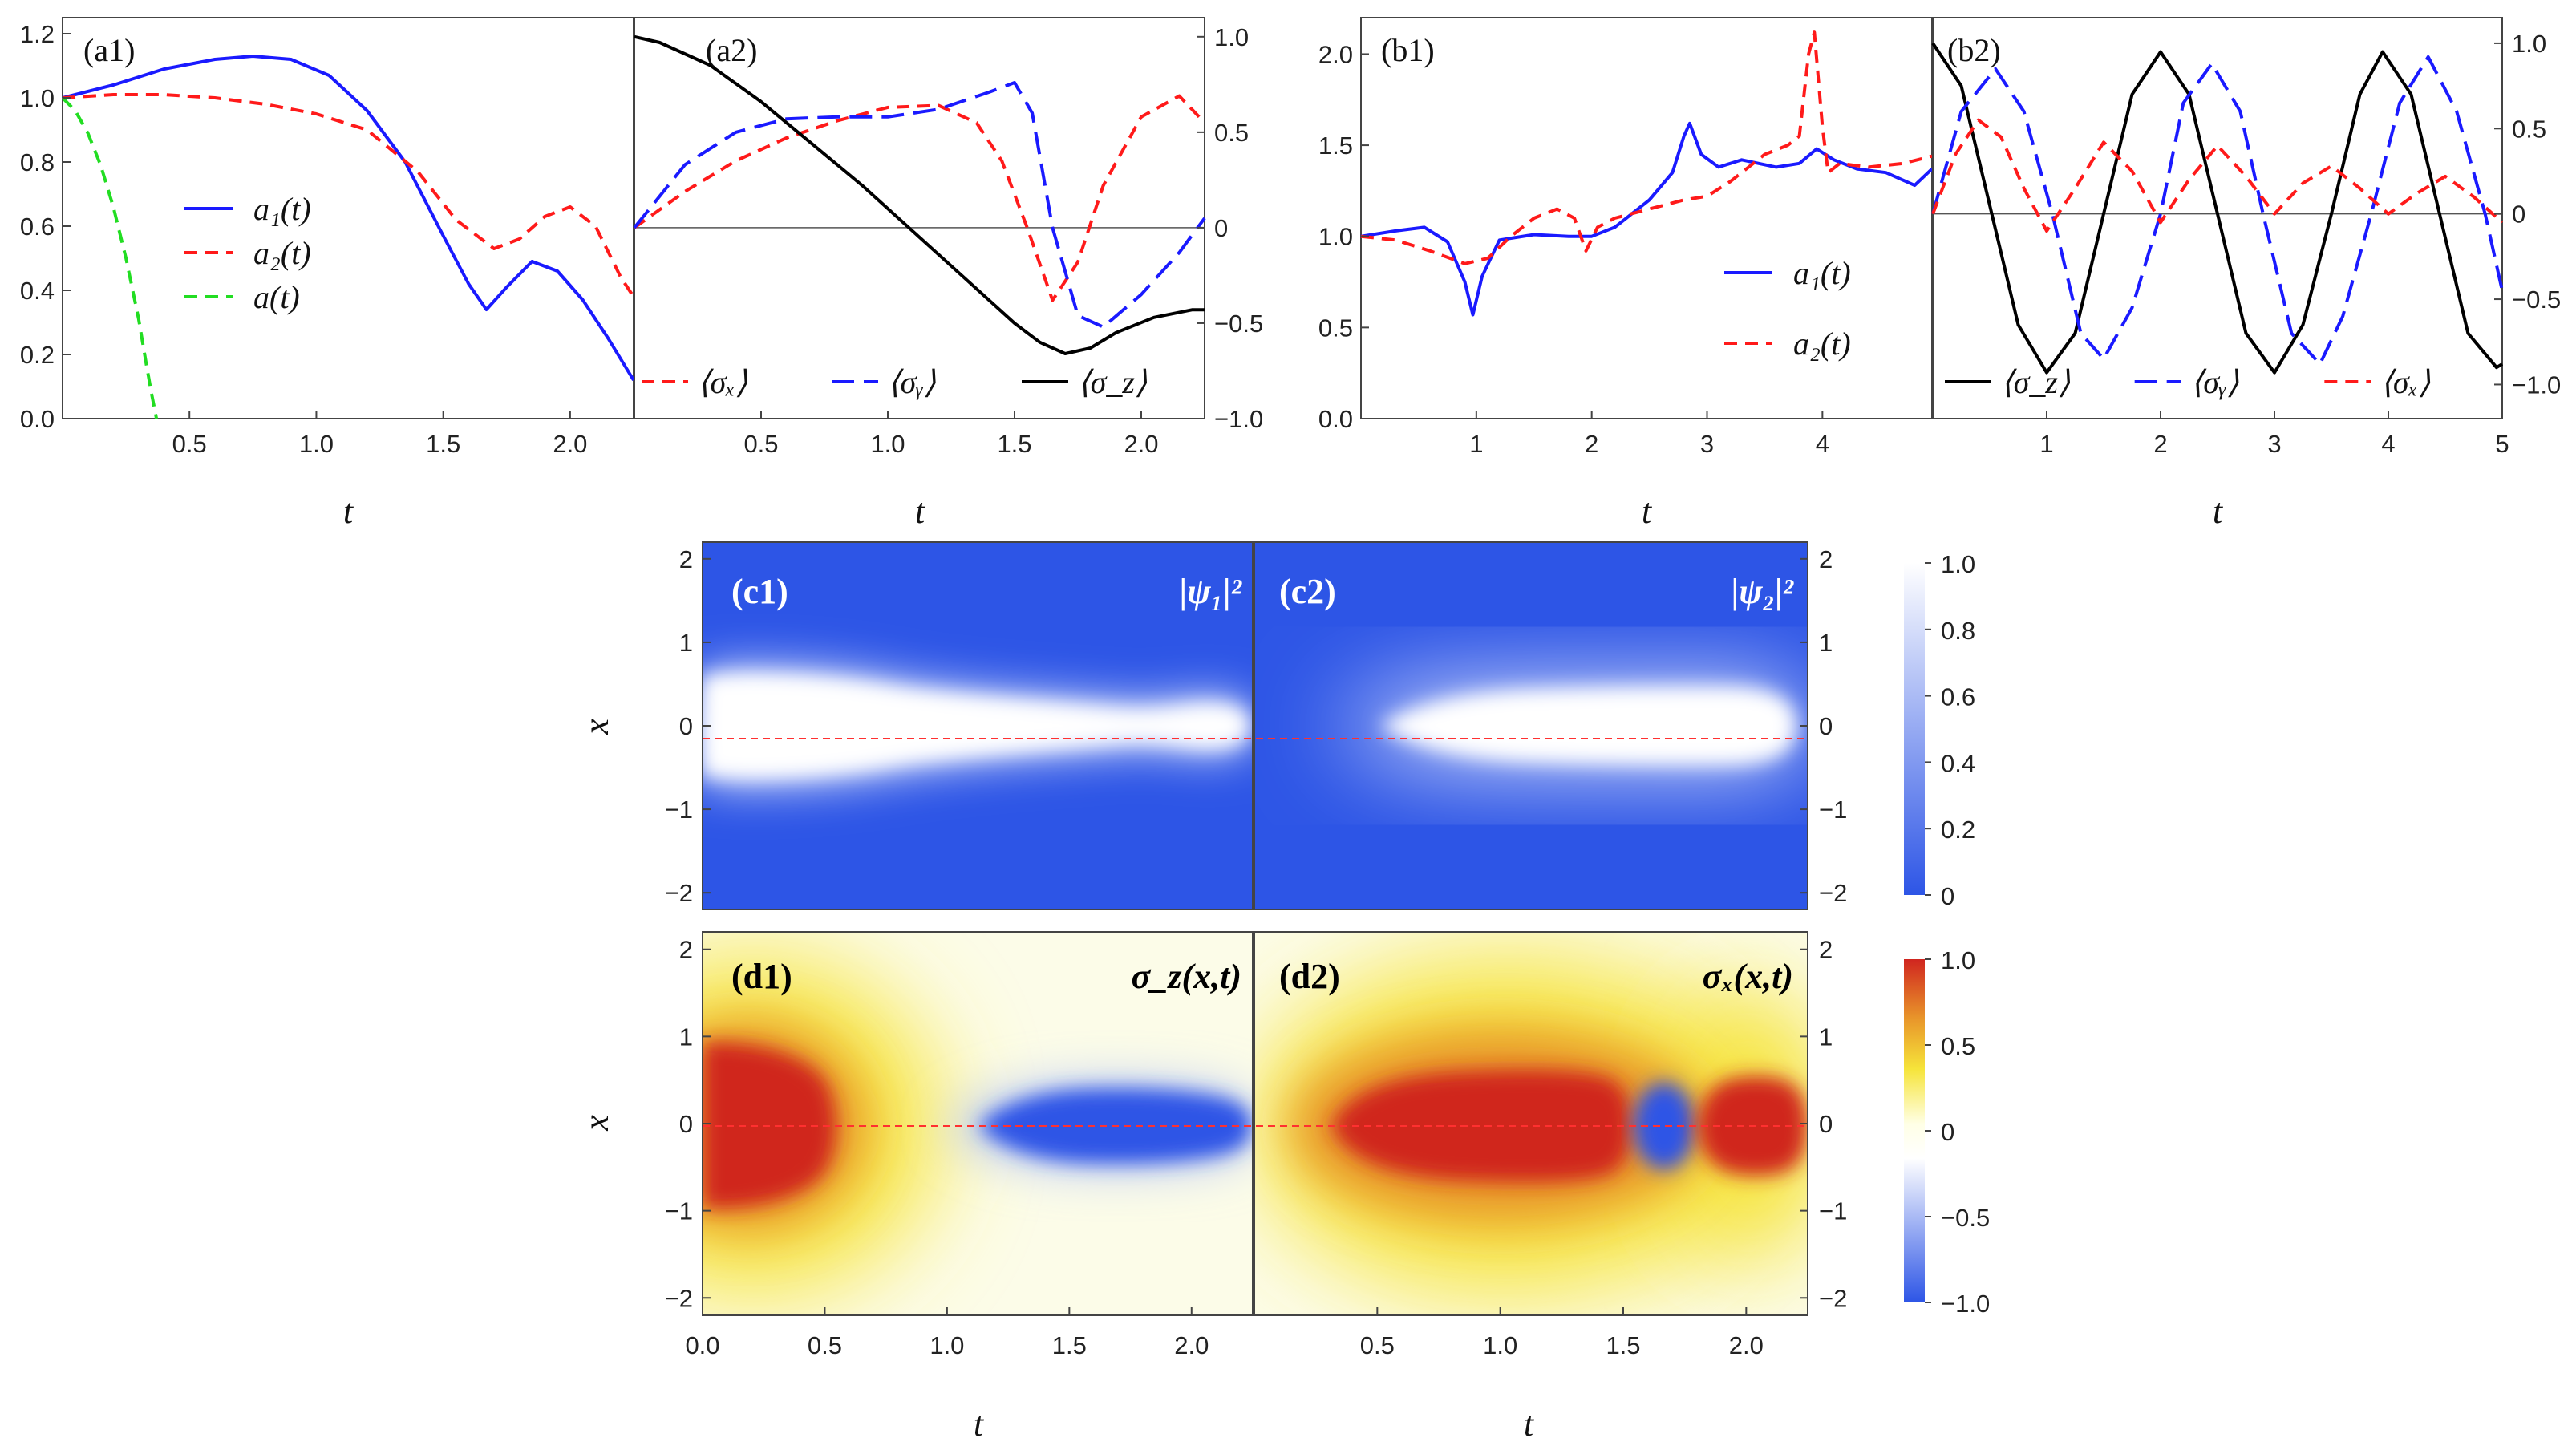 The height and width of the screenshot is (1450, 2576). I want to click on panel-b1-label: (b1), so click(1408, 50).